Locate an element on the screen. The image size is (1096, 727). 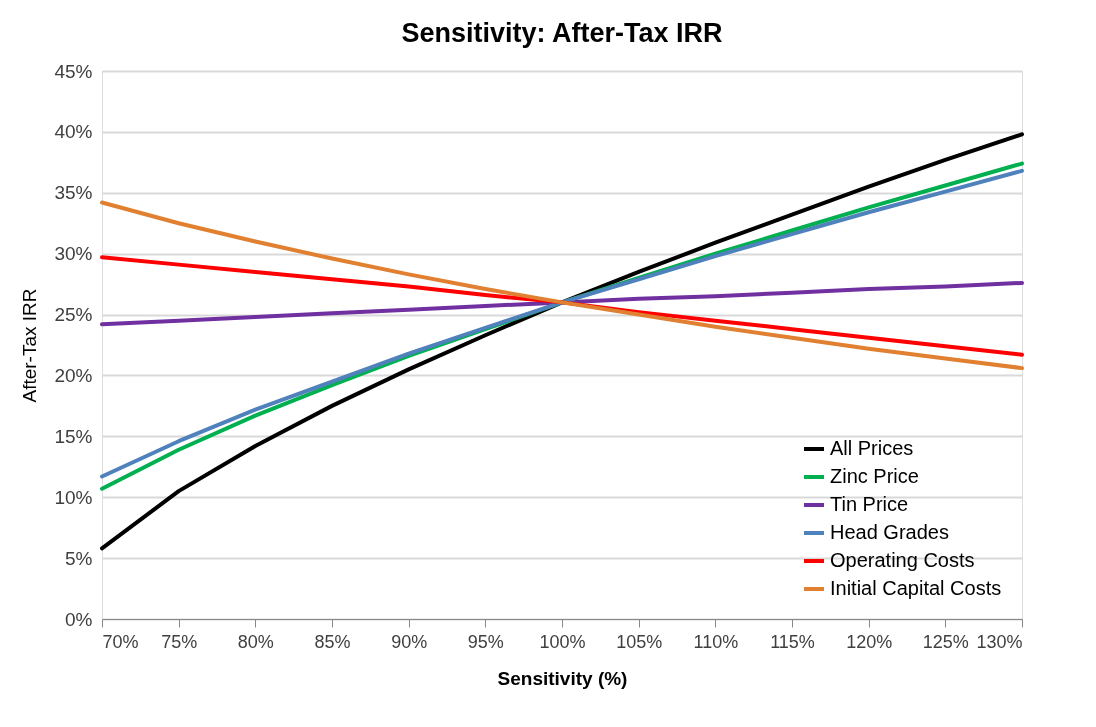
y-axis-title: After-Tax IRR is located at coordinates (30, 345).